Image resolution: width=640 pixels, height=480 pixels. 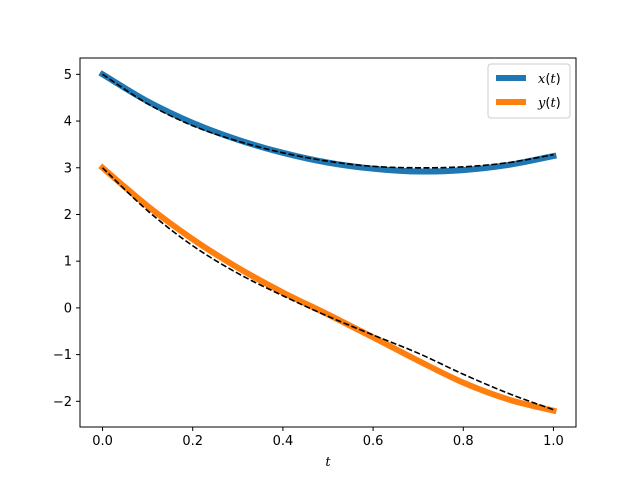 I want to click on x-tick-label: 1.0, so click(x=553, y=441).